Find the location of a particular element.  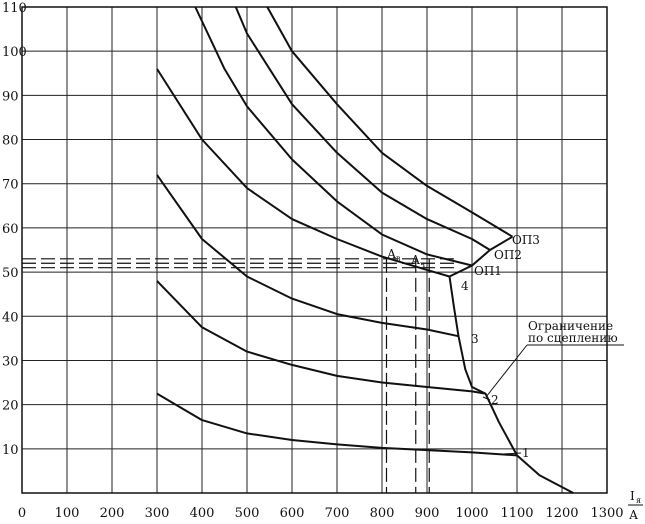

envelope-line is located at coordinates (481, 256).